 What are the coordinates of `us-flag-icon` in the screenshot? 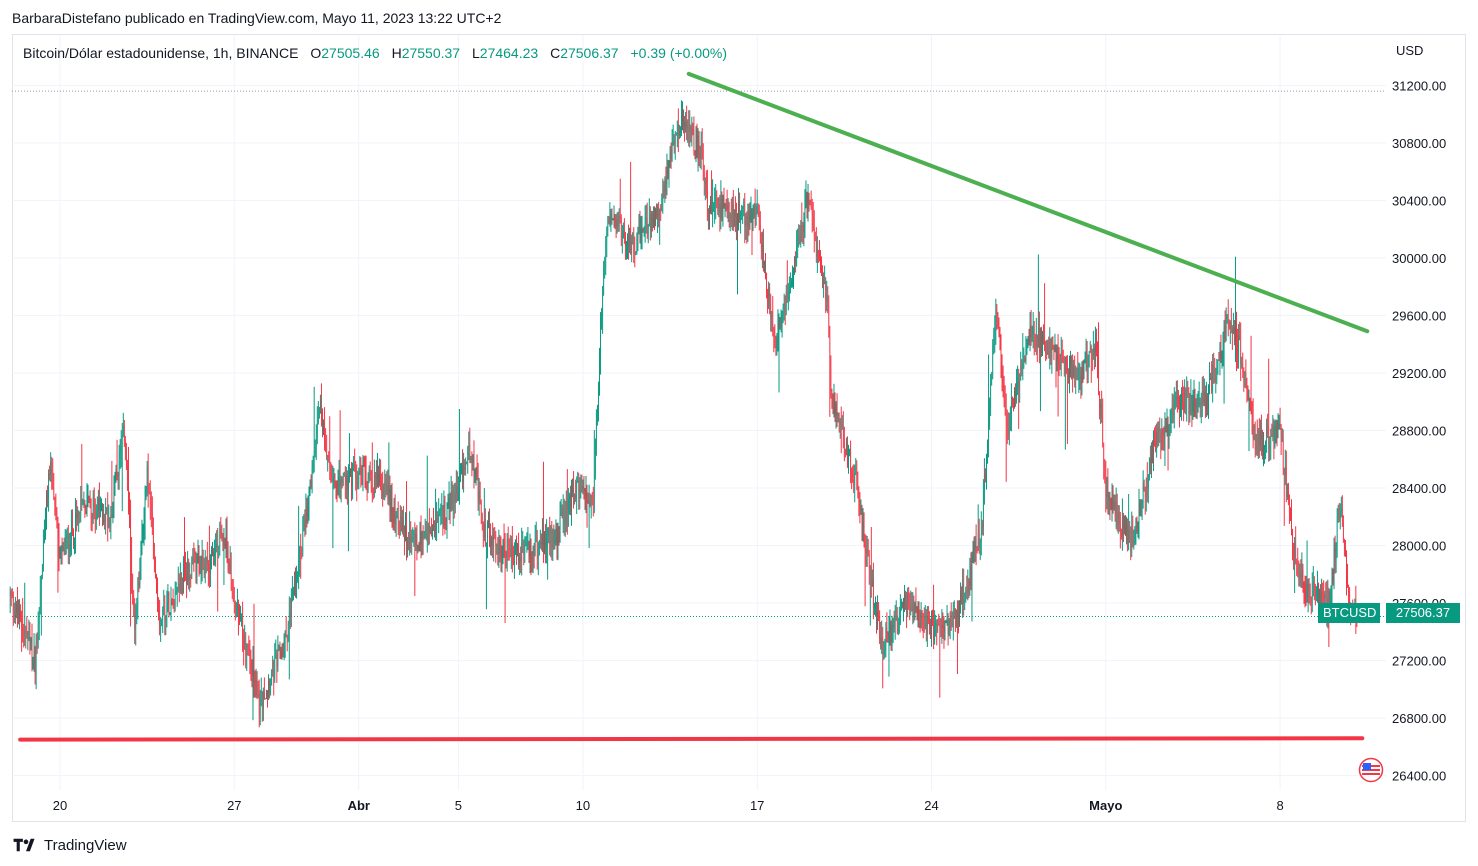 It's located at (1371, 770).